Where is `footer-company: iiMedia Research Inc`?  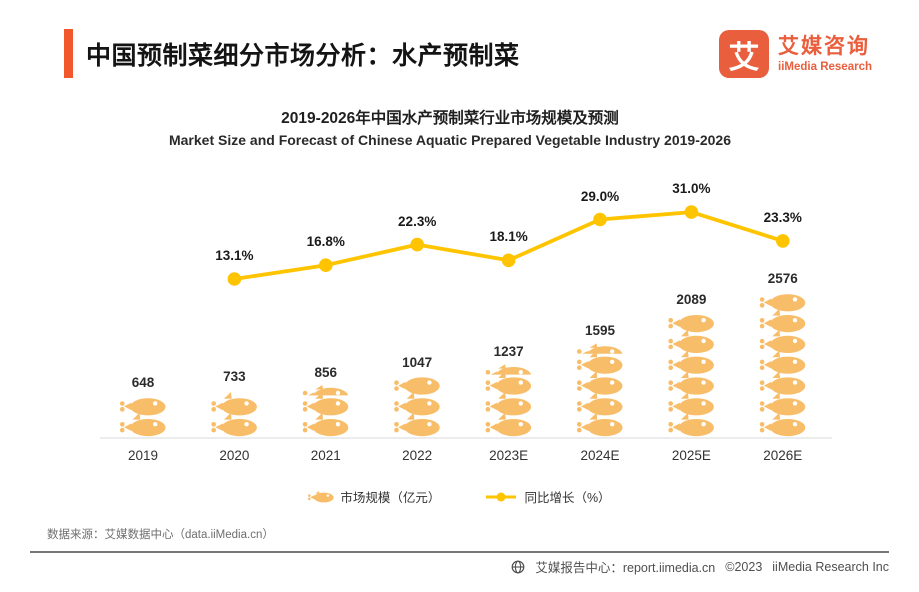
footer-company: iiMedia Research Inc is located at coordinates (830, 566).